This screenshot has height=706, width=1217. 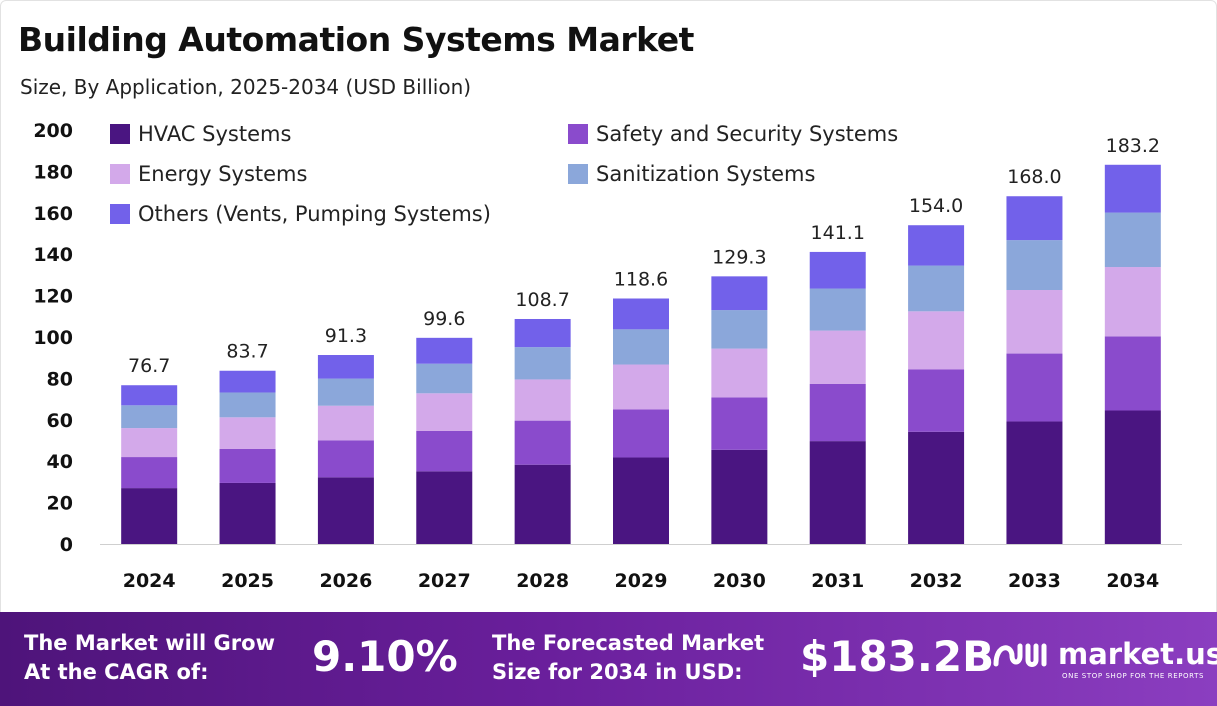 What do you see at coordinates (706, 174) in the screenshot?
I see `legend-label: Sanitization Systems` at bounding box center [706, 174].